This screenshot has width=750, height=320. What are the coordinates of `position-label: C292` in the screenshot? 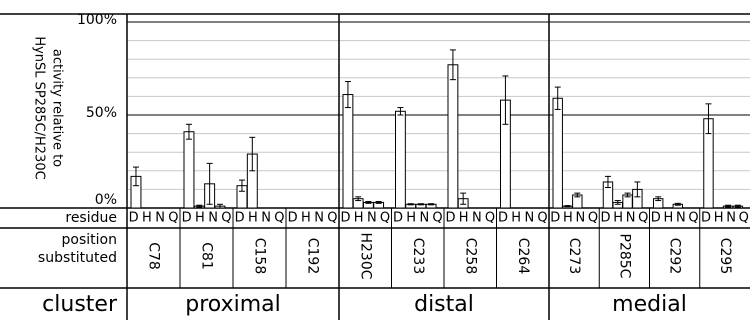 It's located at (675, 256).